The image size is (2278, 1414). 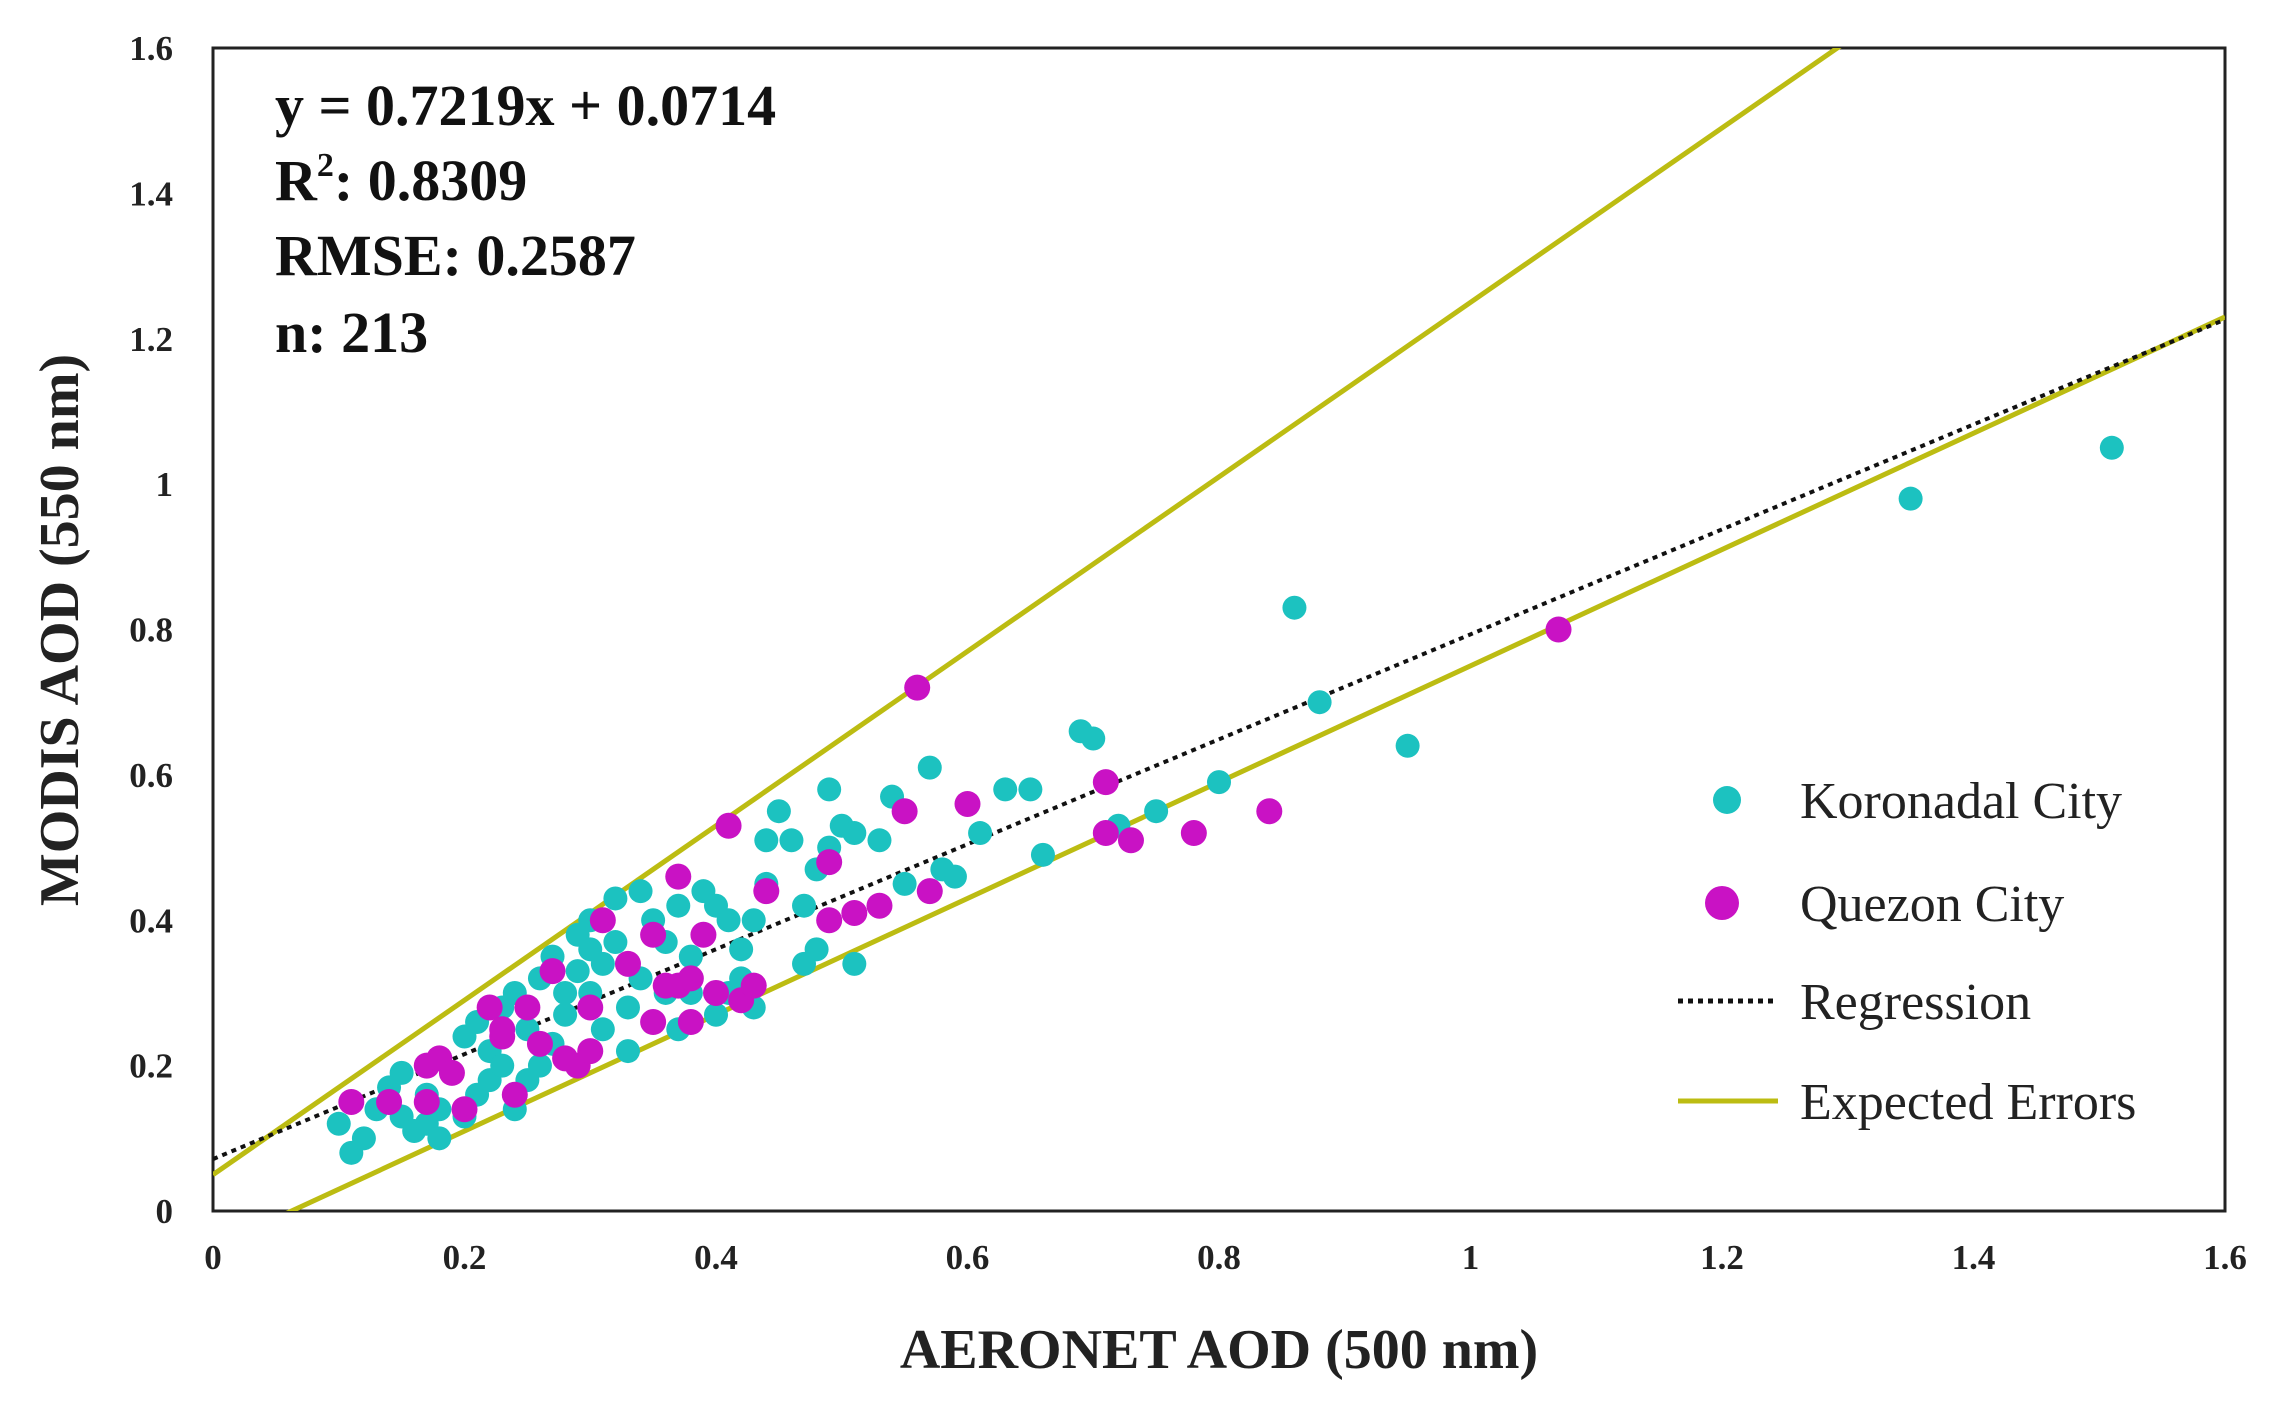 What do you see at coordinates (213, 1257) in the screenshot?
I see `x-tick-label: 0` at bounding box center [213, 1257].